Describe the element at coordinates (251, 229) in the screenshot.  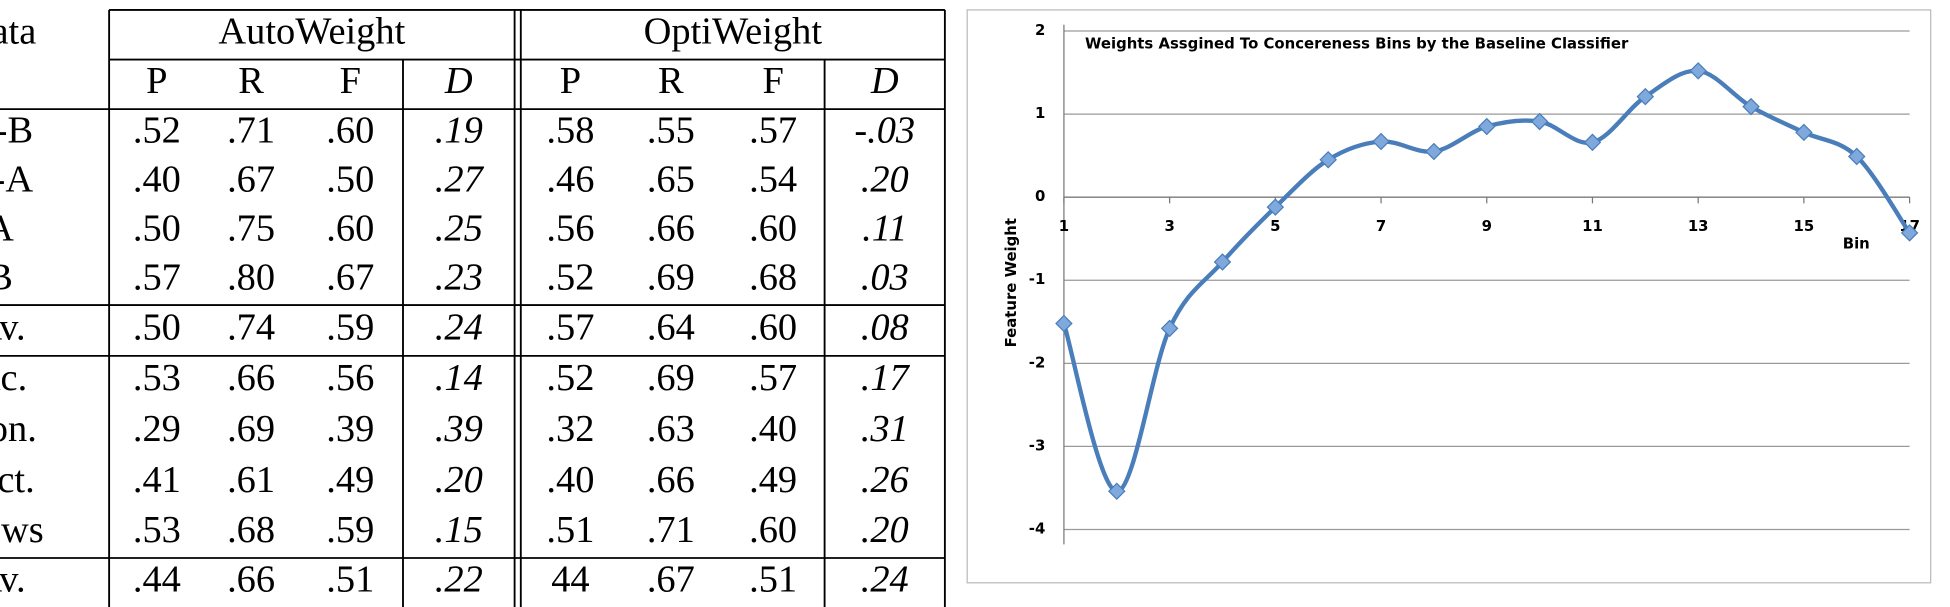
I see `table-cell: .75` at that location.